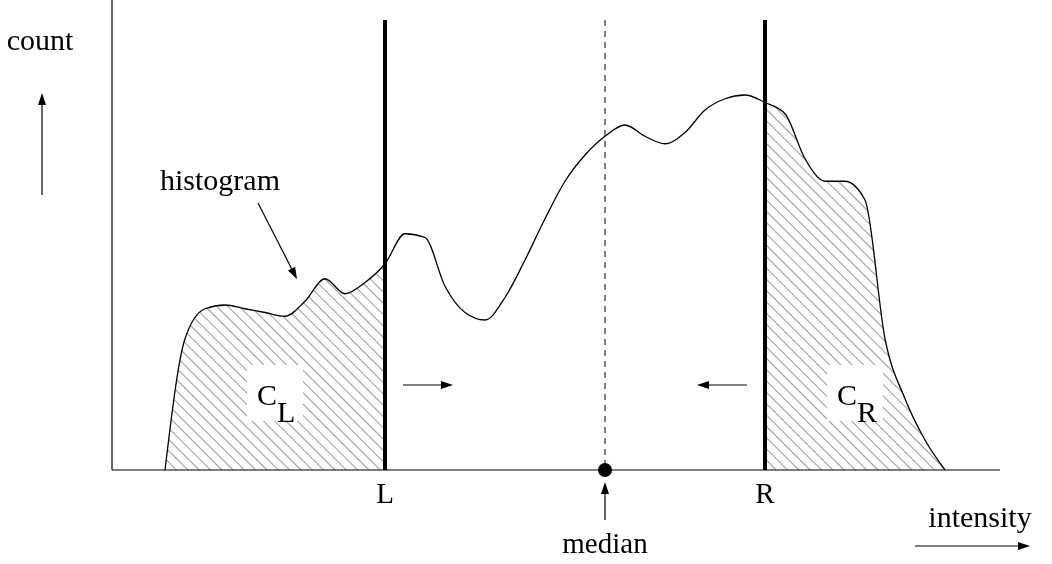 The height and width of the screenshot is (564, 1052). What do you see at coordinates (980, 516) in the screenshot?
I see `x-axis-title: intensity` at bounding box center [980, 516].